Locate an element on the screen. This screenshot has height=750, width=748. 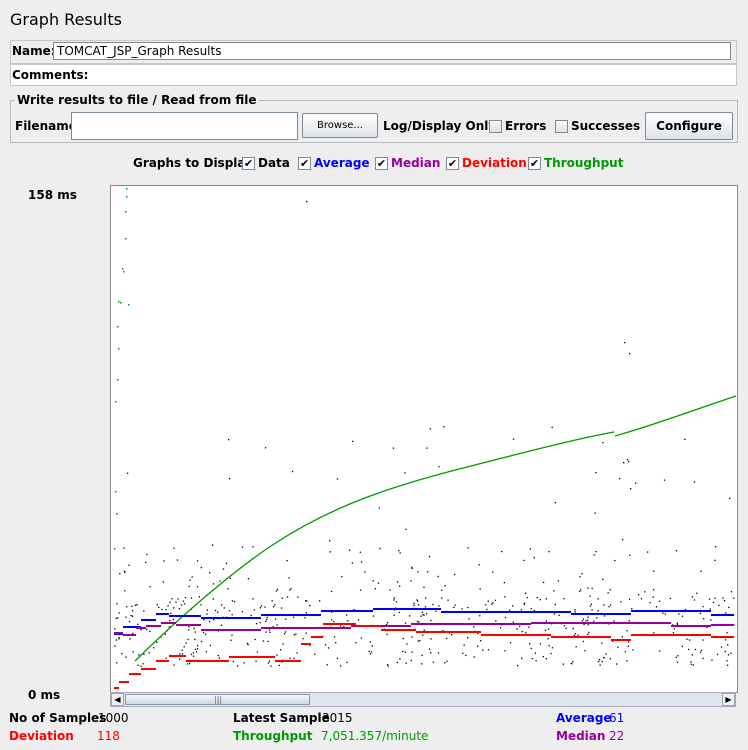
errors-label: Errors is located at coordinates (526, 126).